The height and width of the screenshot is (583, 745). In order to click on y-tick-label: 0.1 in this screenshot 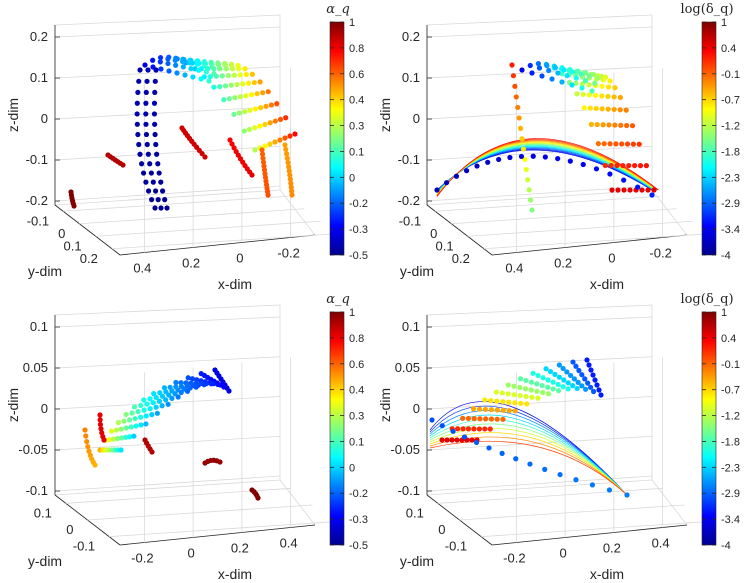, I will do `click(73, 245)`.